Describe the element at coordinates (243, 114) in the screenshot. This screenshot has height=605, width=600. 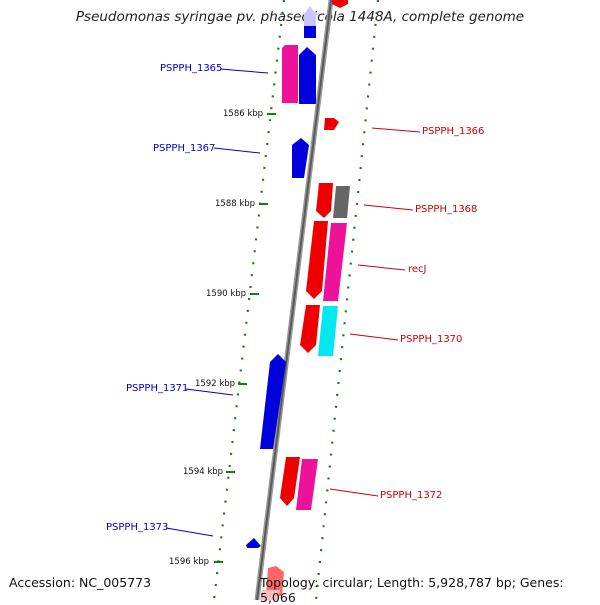
I see `kbp-label-1586: 1586 kbp` at that location.